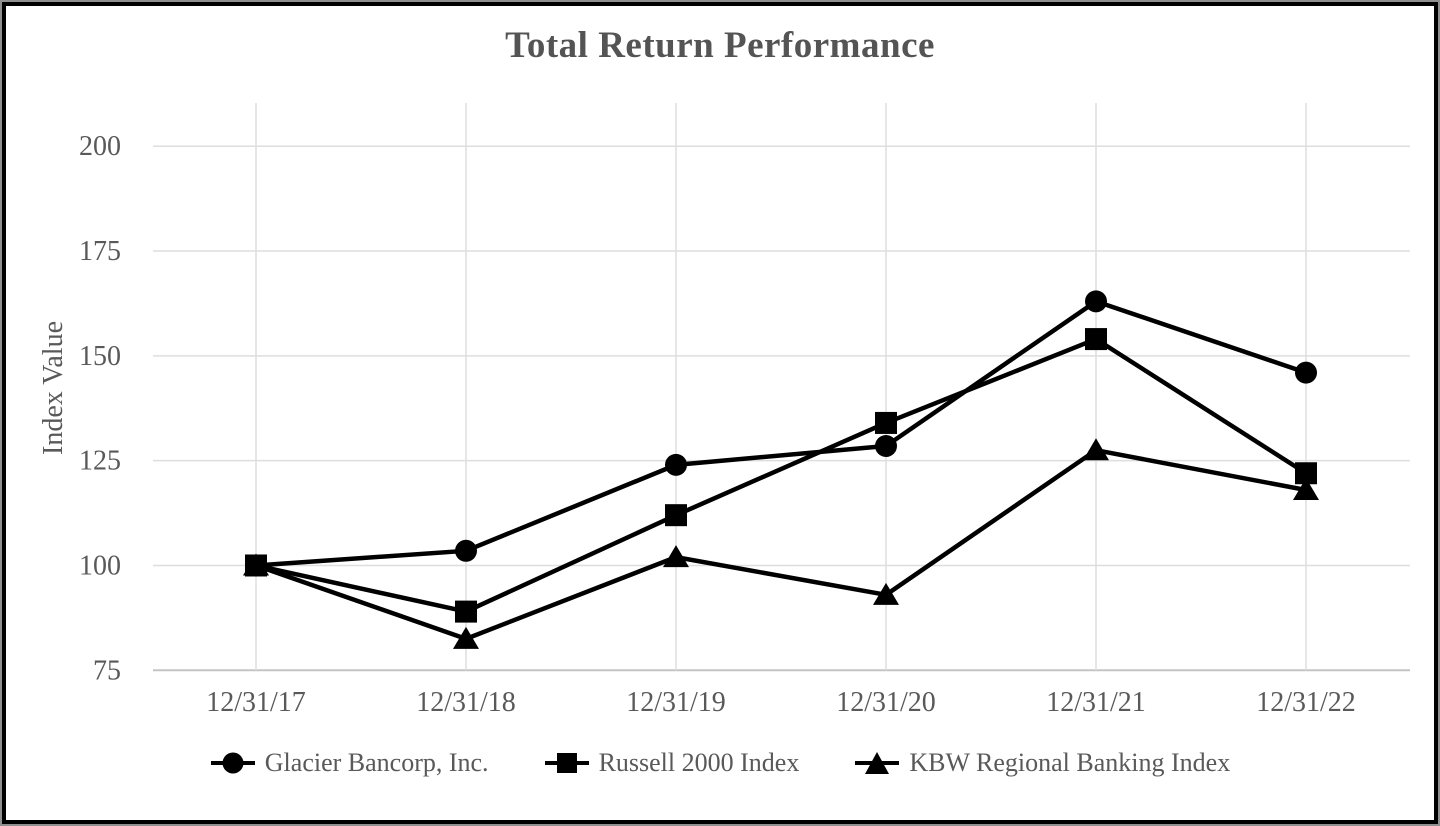 The height and width of the screenshot is (826, 1440). What do you see at coordinates (566, 763) in the screenshot?
I see `square-marker-icon` at bounding box center [566, 763].